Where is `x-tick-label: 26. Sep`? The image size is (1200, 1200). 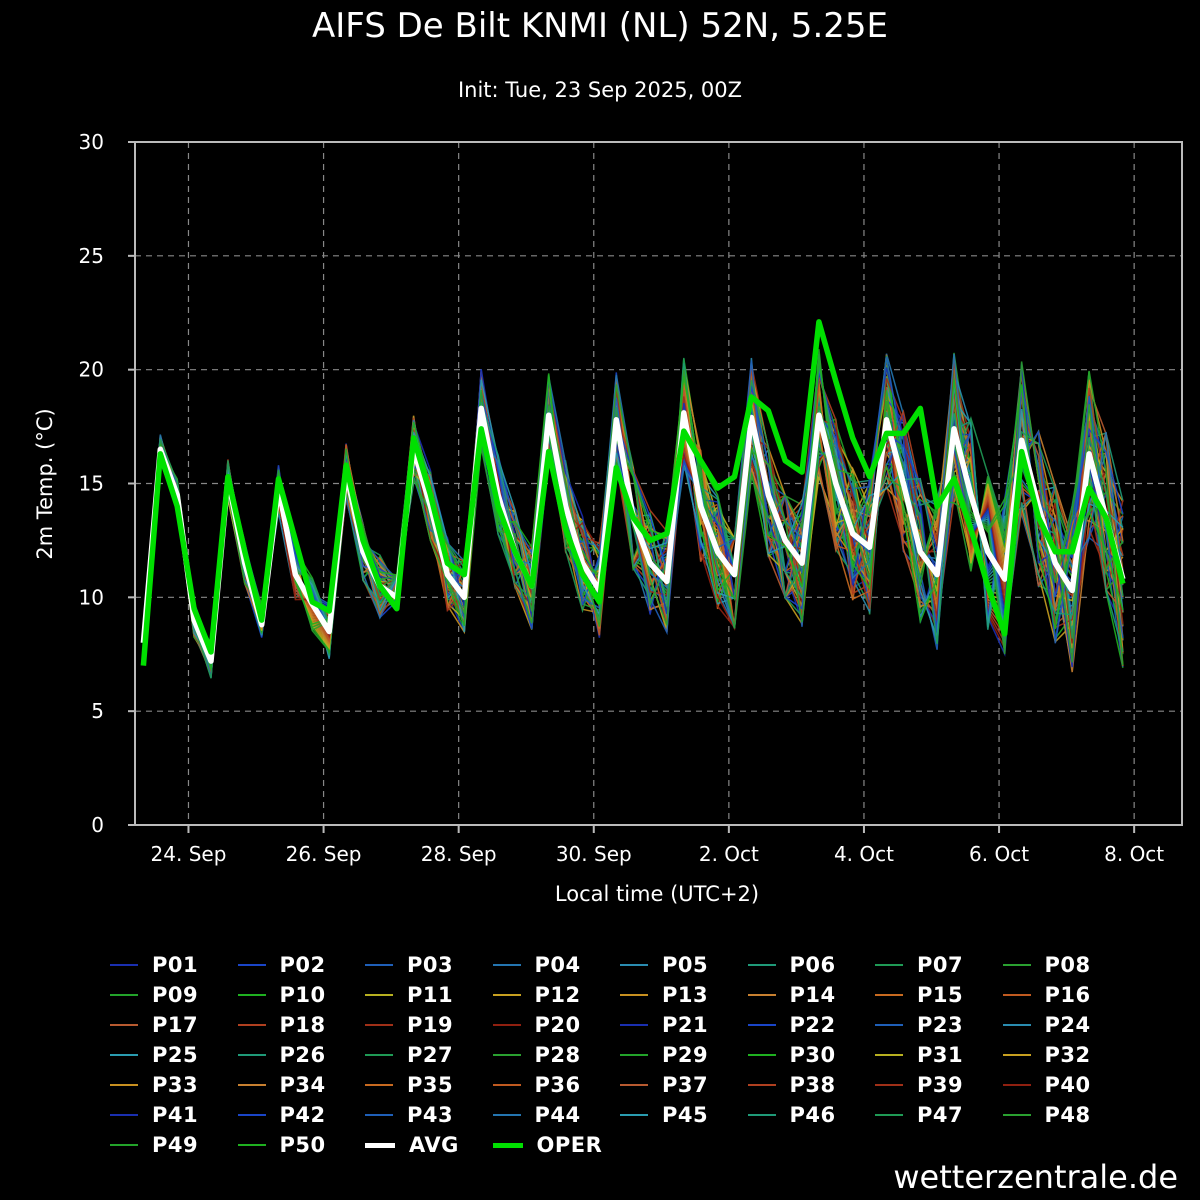 x-tick-label: 26. Sep is located at coordinates (324, 854).